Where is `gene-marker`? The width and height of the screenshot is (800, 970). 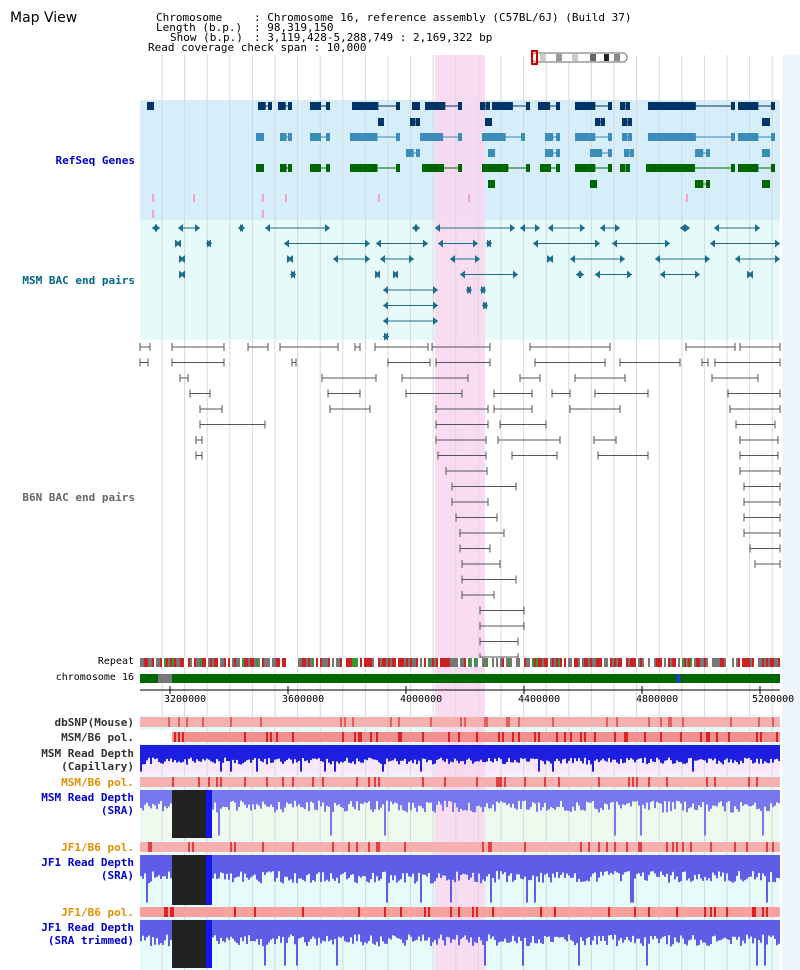 gene-marker is located at coordinates (286, 198).